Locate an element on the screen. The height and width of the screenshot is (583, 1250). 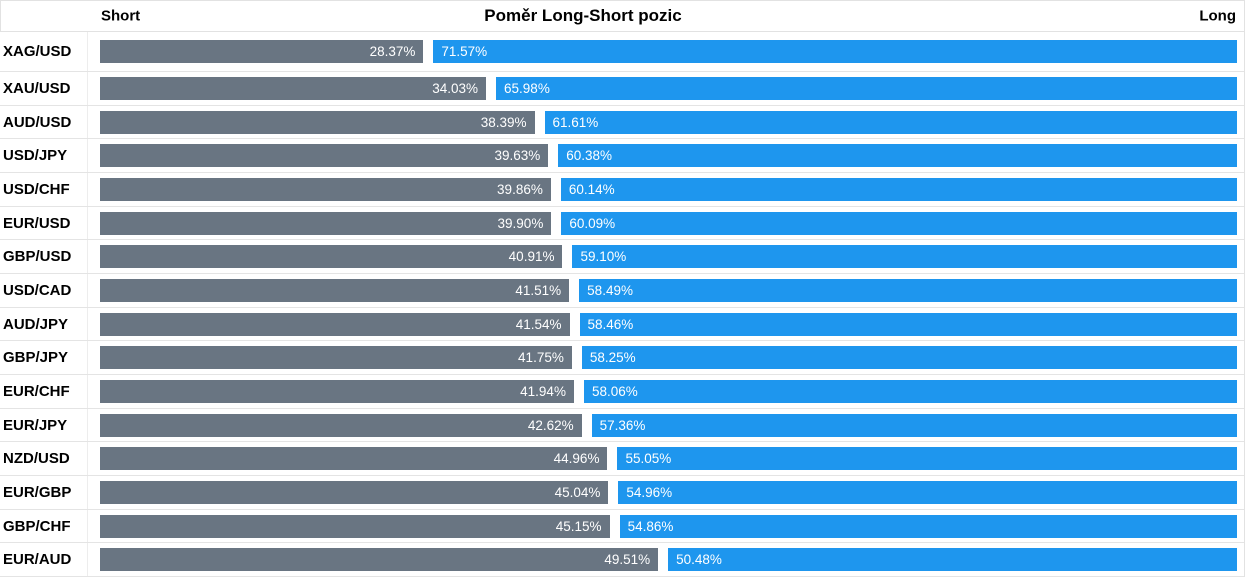
ratio-bars: 49.51% 50.48% is located at coordinates (666, 559).